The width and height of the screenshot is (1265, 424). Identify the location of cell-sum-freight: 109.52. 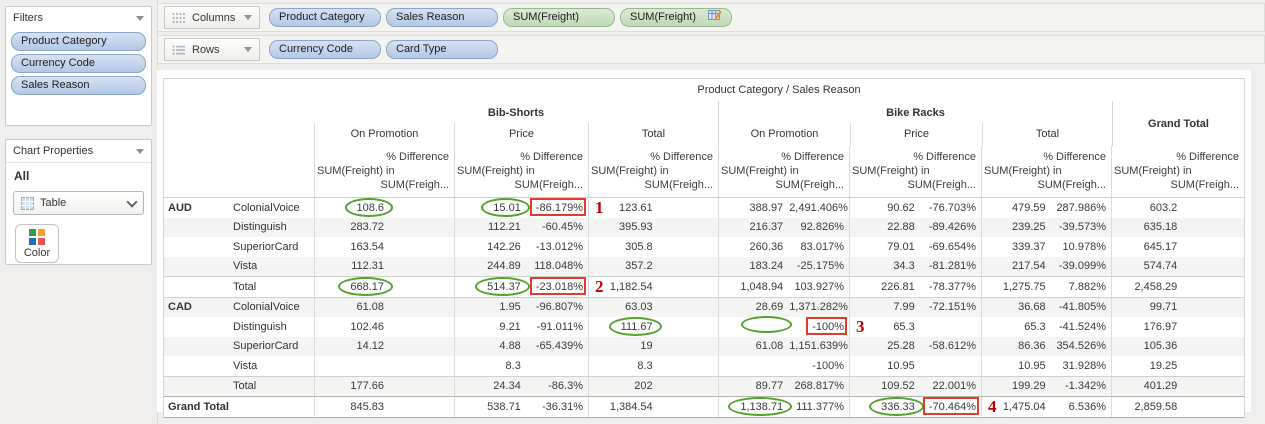
(898, 386).